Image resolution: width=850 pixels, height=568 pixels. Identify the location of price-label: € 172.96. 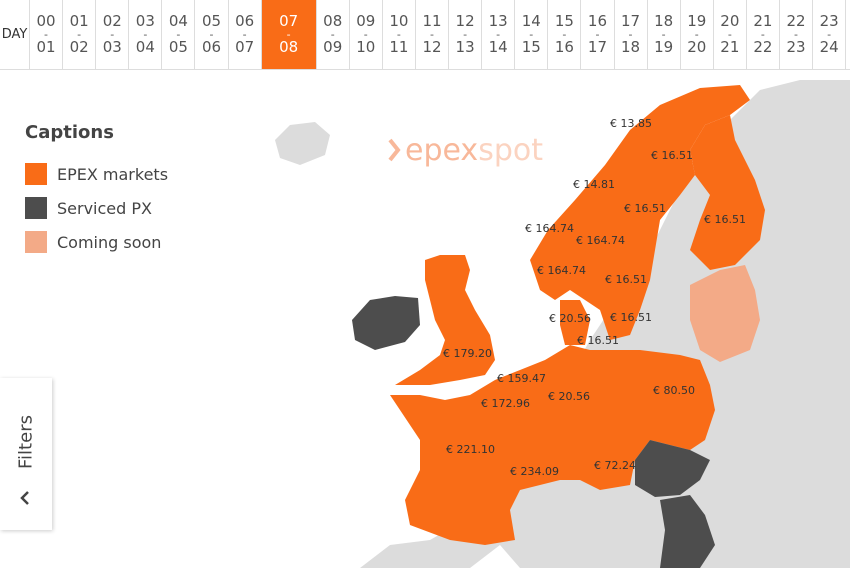
(505, 403).